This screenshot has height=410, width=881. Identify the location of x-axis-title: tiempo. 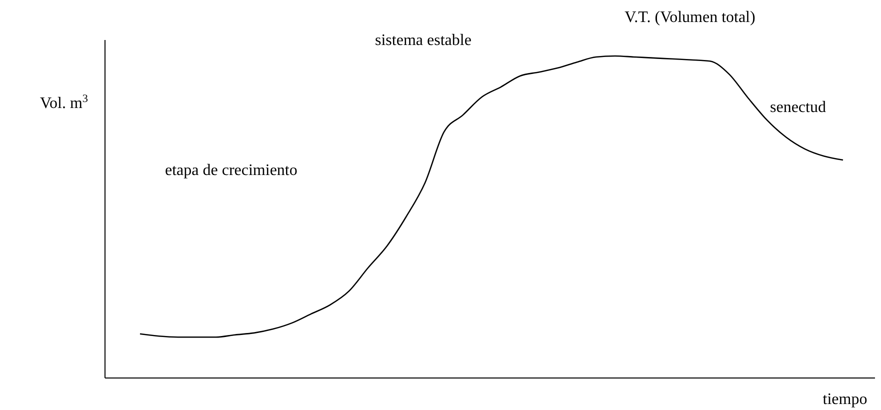
(845, 399).